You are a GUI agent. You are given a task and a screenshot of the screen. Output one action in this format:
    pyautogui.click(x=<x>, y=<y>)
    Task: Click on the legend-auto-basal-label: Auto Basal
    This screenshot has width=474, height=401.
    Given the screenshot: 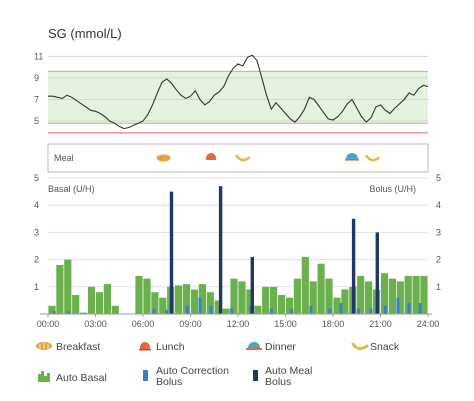 What is the action you would take?
    pyautogui.click(x=81, y=378)
    